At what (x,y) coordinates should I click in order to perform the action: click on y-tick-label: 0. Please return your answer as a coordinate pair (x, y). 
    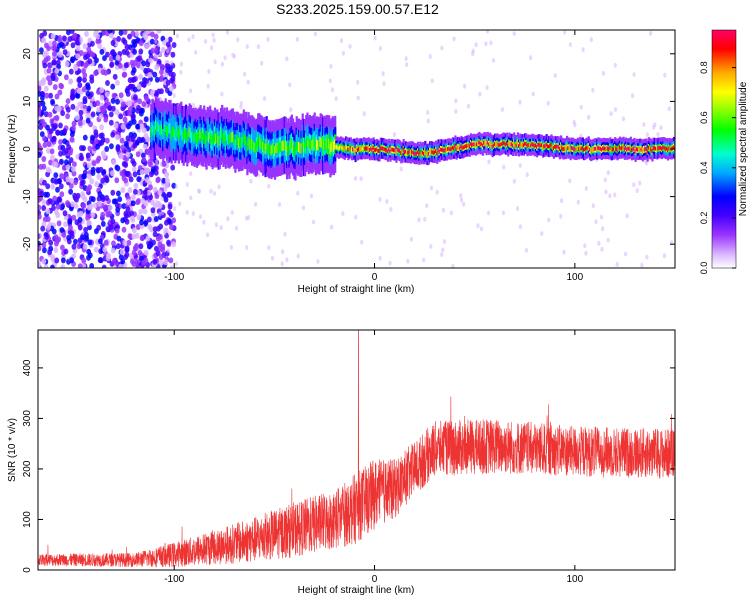
    Looking at the image, I should click on (27, 149).